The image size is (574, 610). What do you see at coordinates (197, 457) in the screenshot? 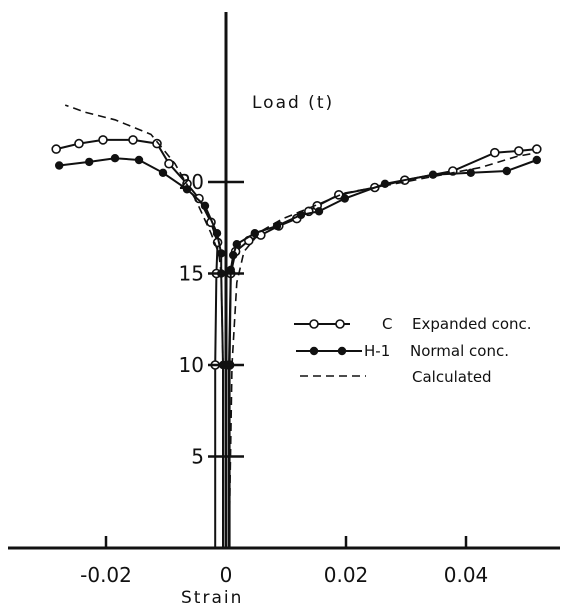
I see `y-tick-label-0: 5` at bounding box center [197, 457].